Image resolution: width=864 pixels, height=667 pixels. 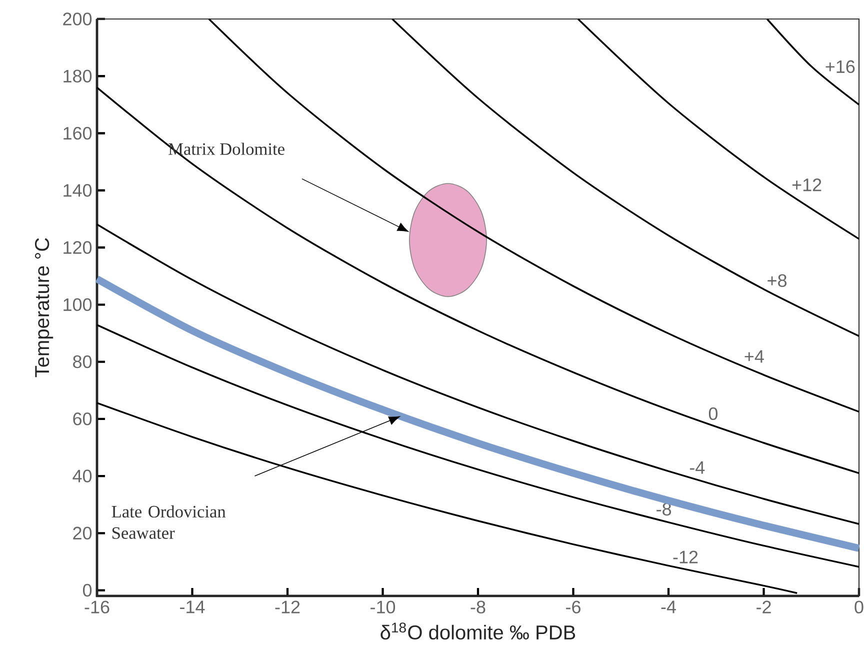 I want to click on y-tick-label: 40, so click(x=82, y=476).